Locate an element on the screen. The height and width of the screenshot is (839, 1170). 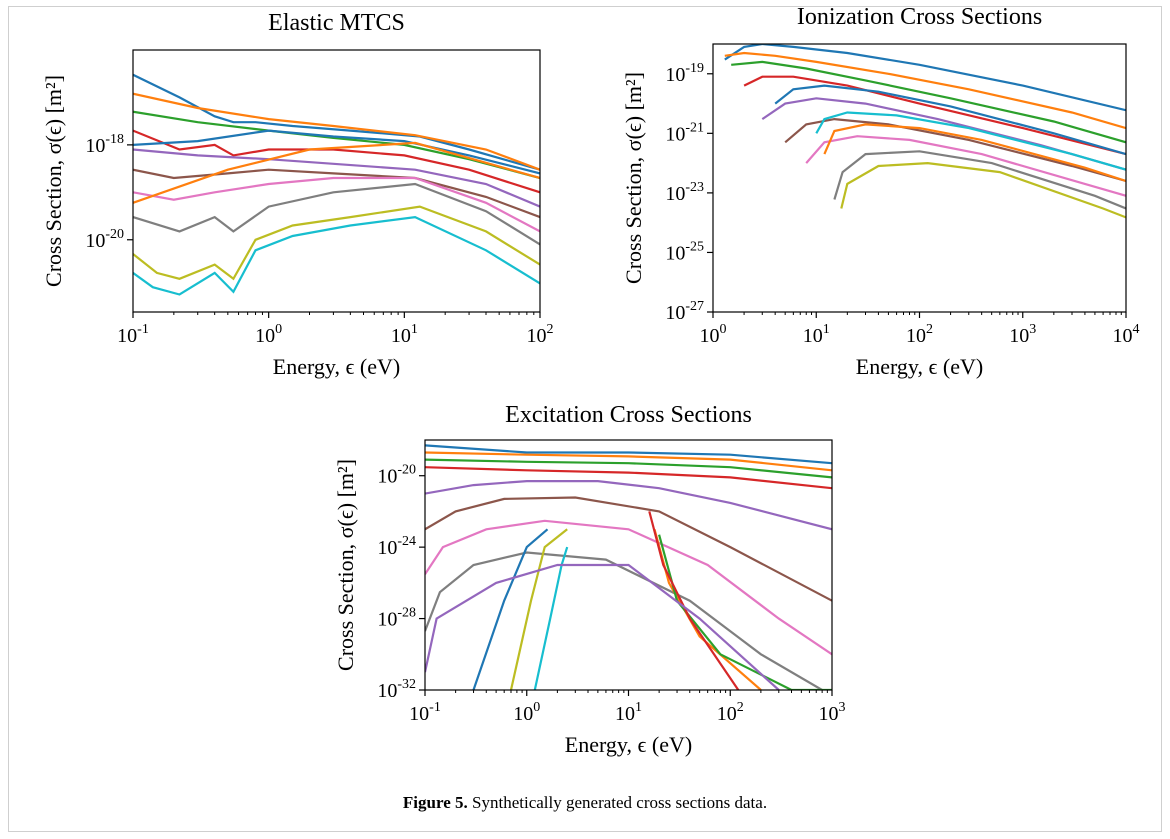
axes-frame is located at coordinates (336, 181).